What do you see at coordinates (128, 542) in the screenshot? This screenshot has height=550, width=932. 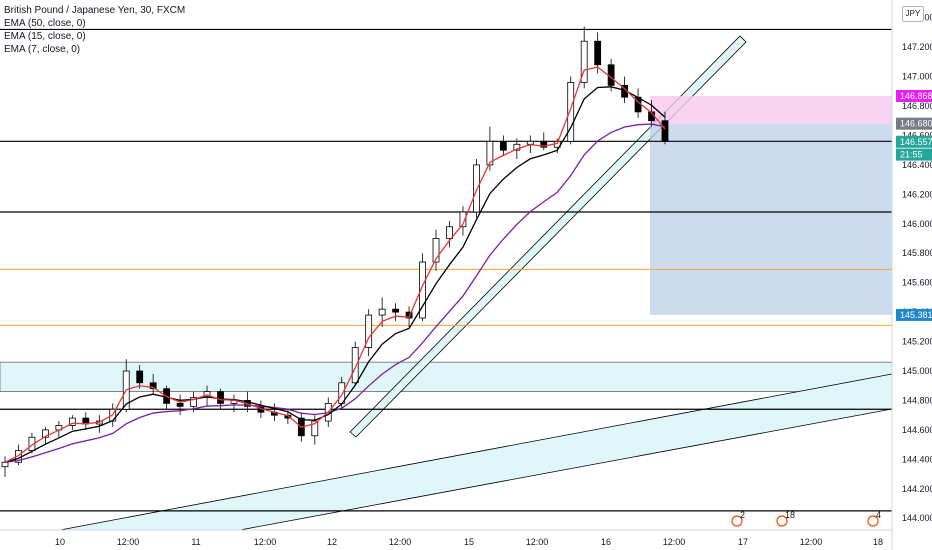 I see `x-tick-label-1: 12:00` at bounding box center [128, 542].